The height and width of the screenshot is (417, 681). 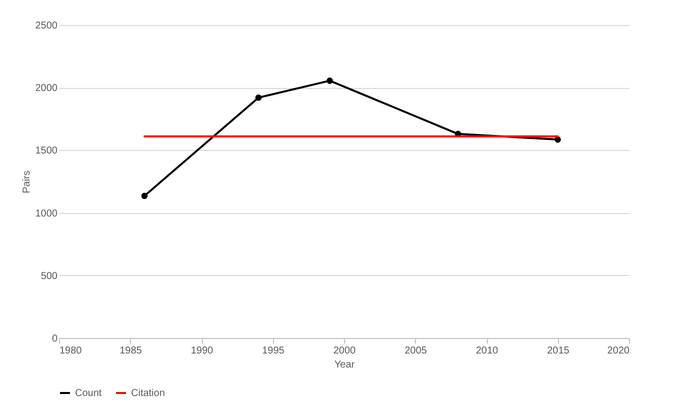 What do you see at coordinates (46, 88) in the screenshot?
I see `y-tick-label: 2000` at bounding box center [46, 88].